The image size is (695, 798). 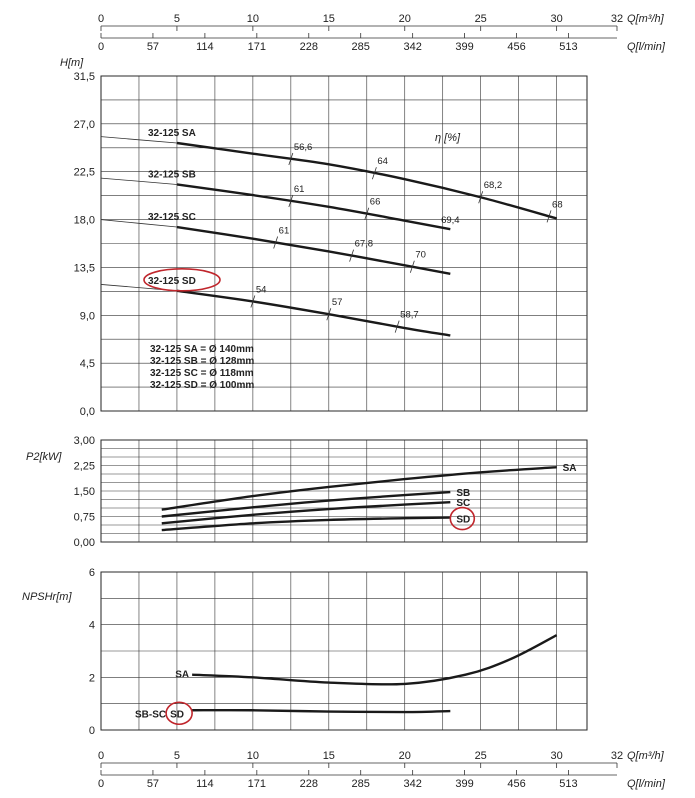 I want to click on top-q-m3h-tick-label: 5, so click(x=177, y=19).